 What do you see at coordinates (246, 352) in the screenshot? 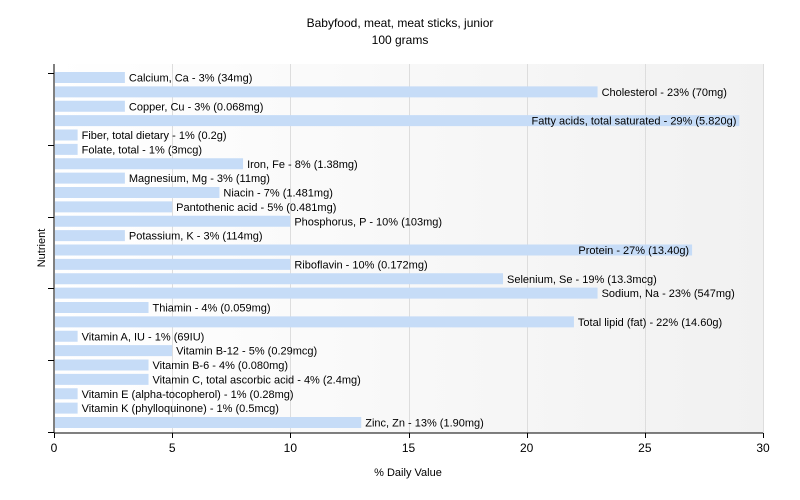
I see `bar-label: Vitamin B-12 - 5% (0.29mcg)` at bounding box center [246, 352].